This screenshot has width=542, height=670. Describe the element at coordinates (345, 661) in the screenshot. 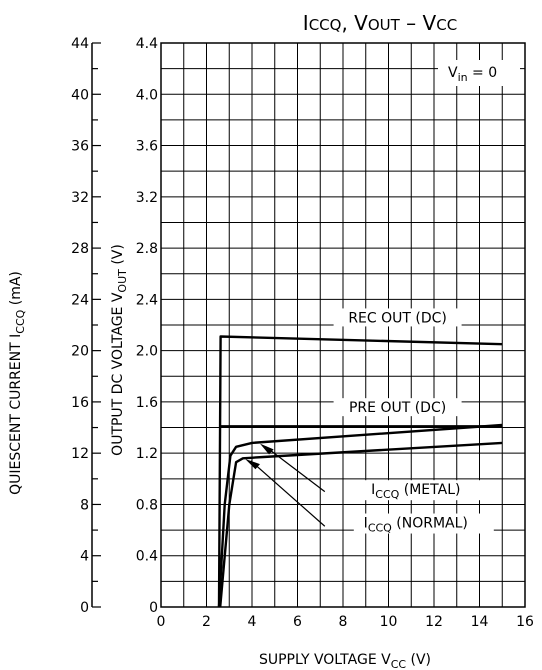

I see `x-axis-label: SUPPLY VOLTAGE VCC (V)` at that location.